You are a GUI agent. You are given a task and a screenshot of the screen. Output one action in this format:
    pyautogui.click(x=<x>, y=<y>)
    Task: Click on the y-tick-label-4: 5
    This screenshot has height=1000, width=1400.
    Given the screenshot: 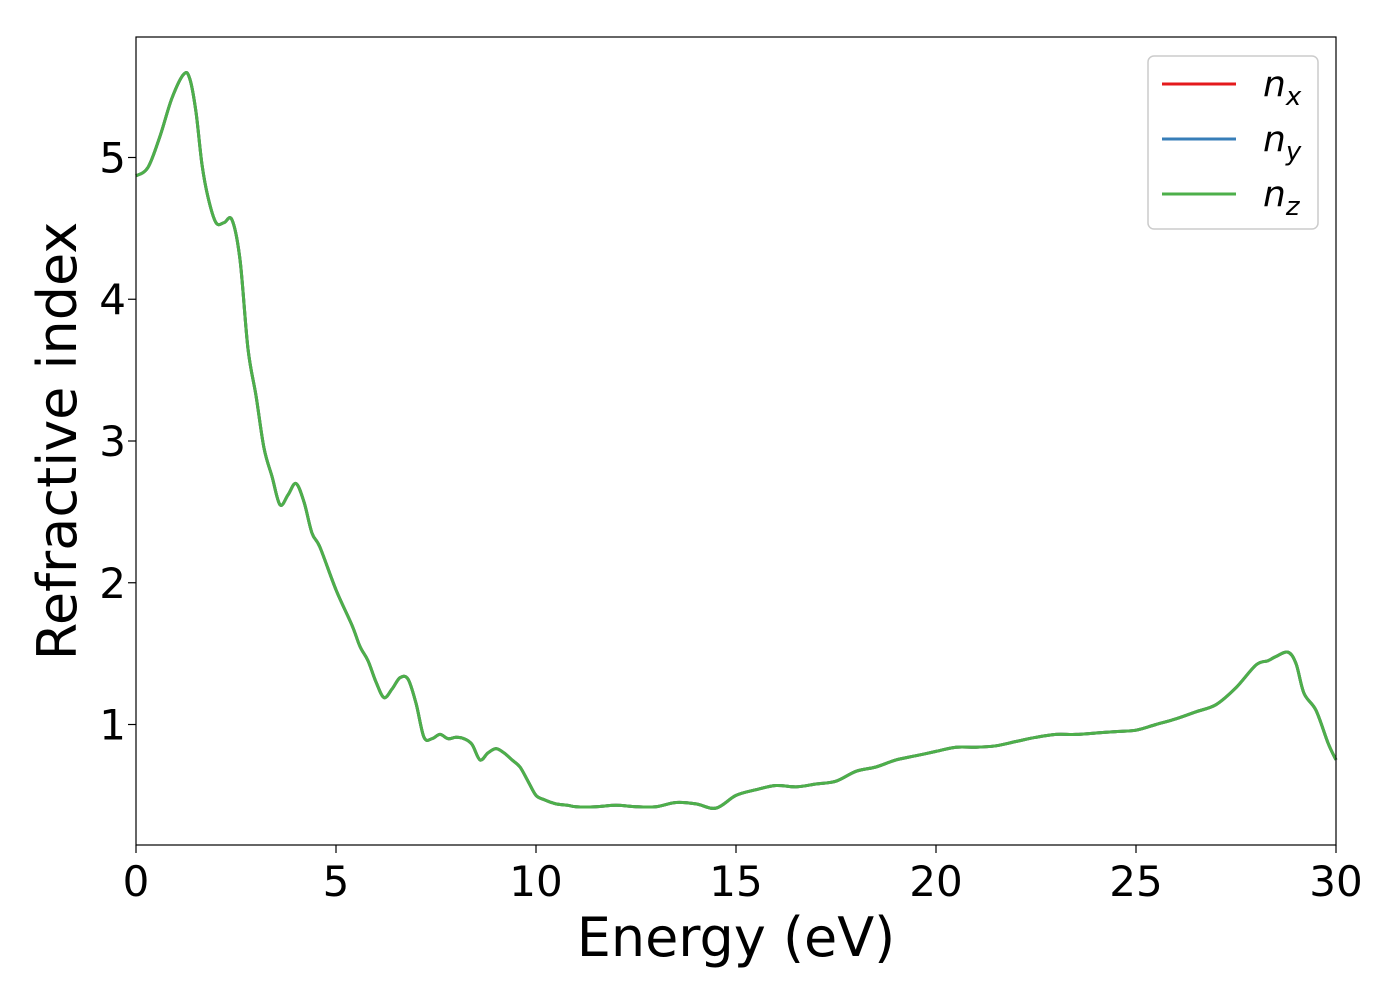 What is the action you would take?
    pyautogui.click(x=112, y=157)
    